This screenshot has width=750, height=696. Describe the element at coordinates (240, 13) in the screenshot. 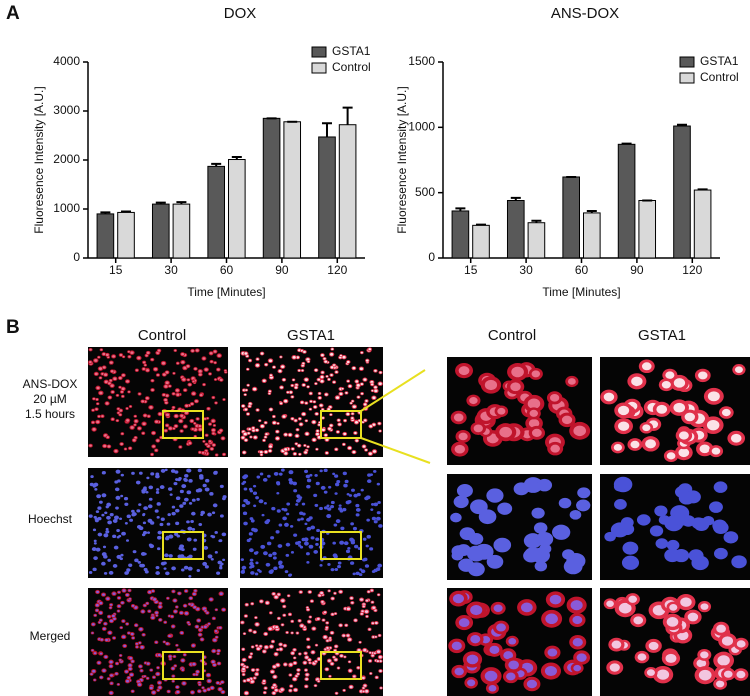

I see `chart-title: DOX` at that location.